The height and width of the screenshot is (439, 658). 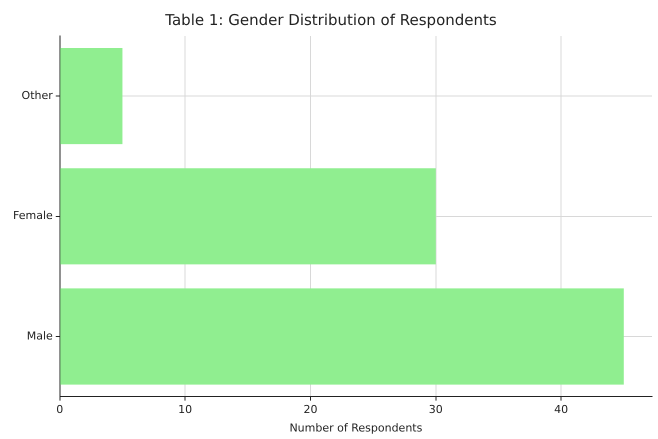 What do you see at coordinates (435, 409) in the screenshot?
I see `x-tick-label: 30` at bounding box center [435, 409].